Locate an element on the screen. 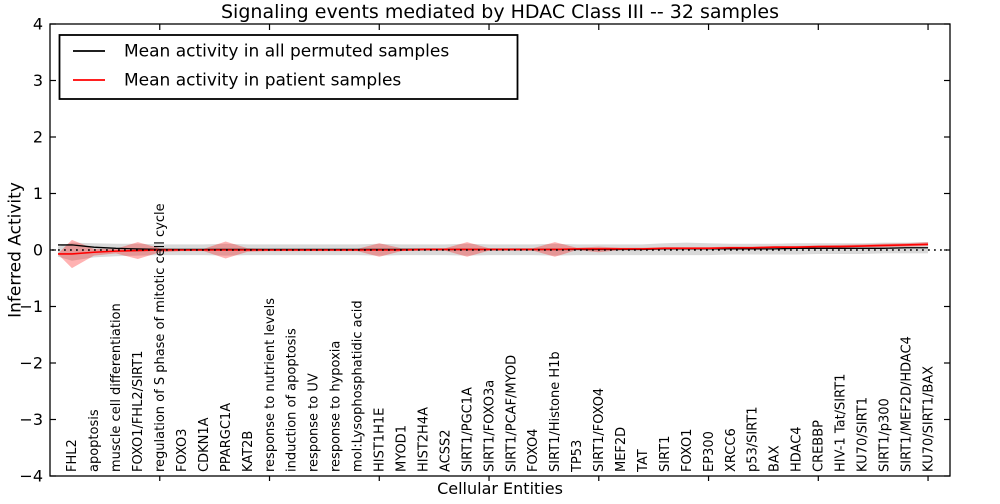 The height and width of the screenshot is (504, 1000). x-category-label: response to nutrient levels is located at coordinates (270, 385).